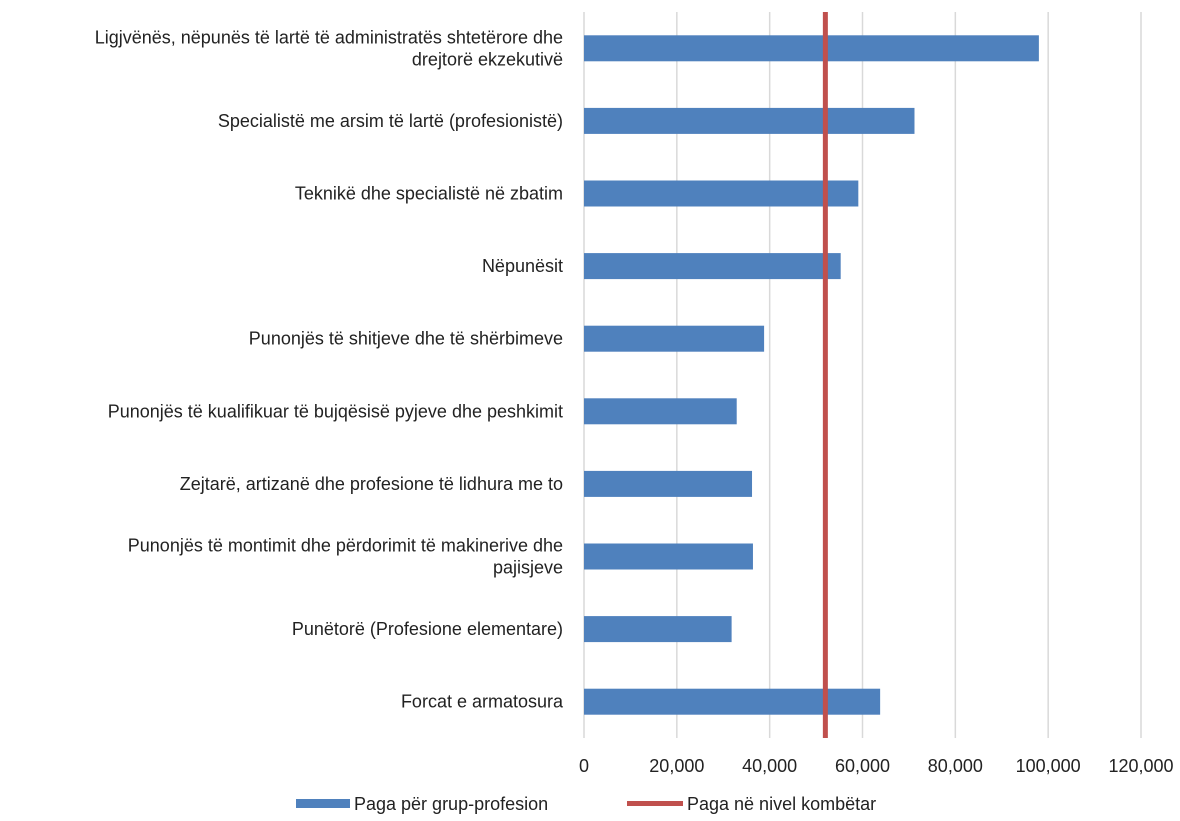  What do you see at coordinates (451, 804) in the screenshot?
I see `legend-bar-label: Paga për grup-profesion` at bounding box center [451, 804].